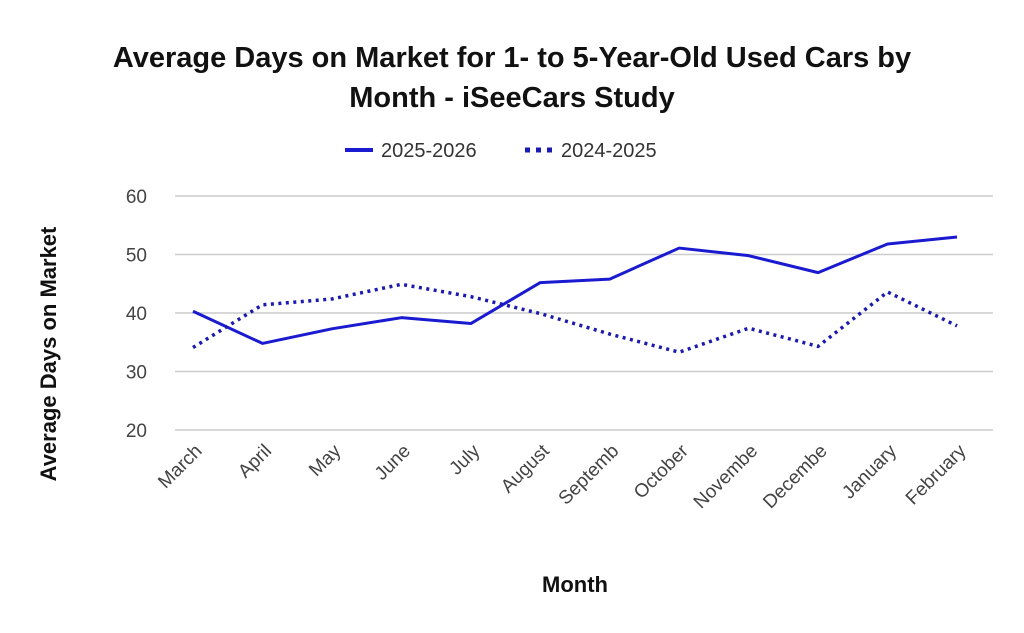 Image resolution: width=1024 pixels, height=633 pixels. I want to click on x-axis-title: Month, so click(575, 584).